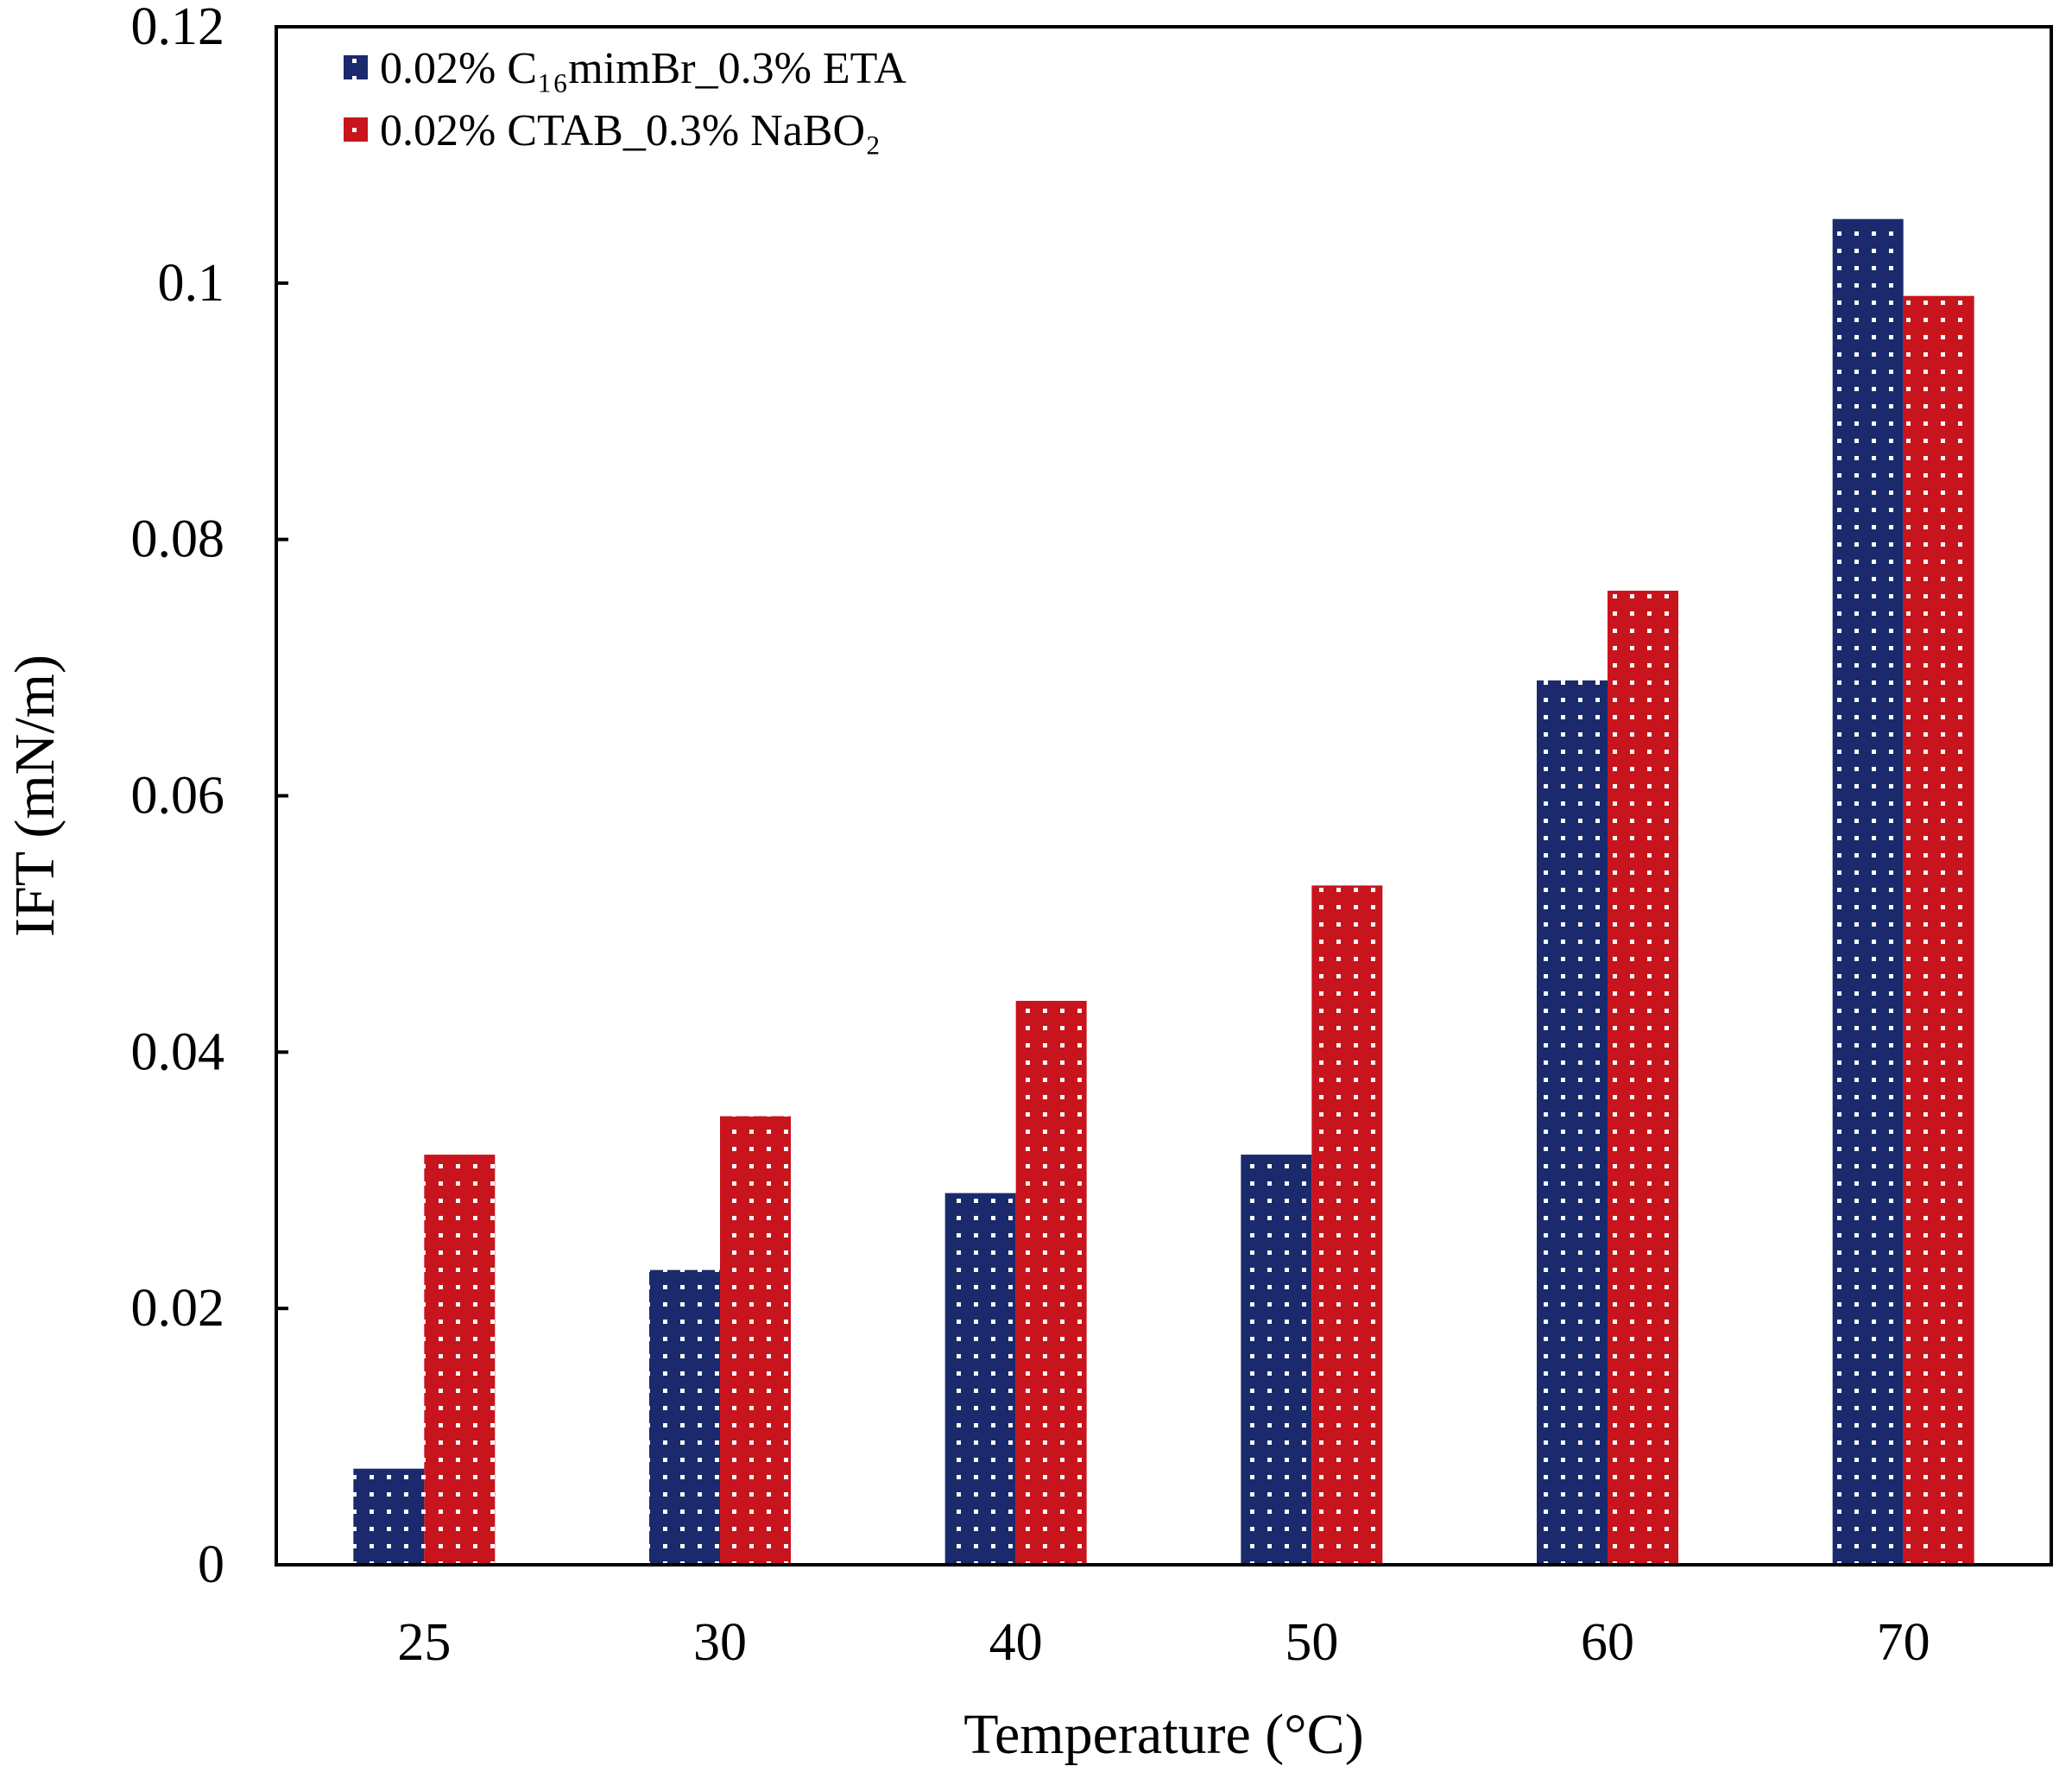  I want to click on x-tick-label: 70, so click(1903, 1643).